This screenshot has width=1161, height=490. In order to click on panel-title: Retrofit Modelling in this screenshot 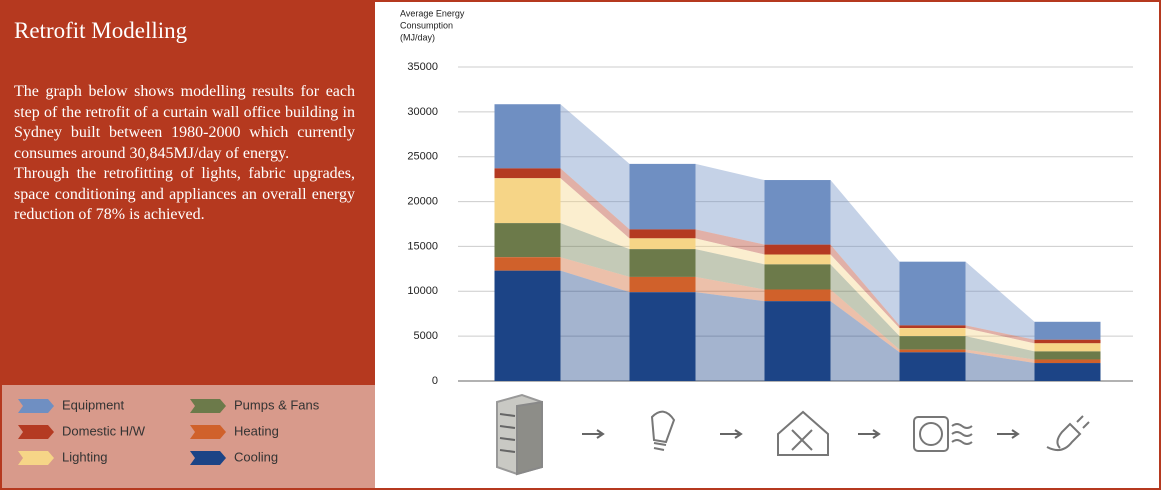, I will do `click(101, 30)`.